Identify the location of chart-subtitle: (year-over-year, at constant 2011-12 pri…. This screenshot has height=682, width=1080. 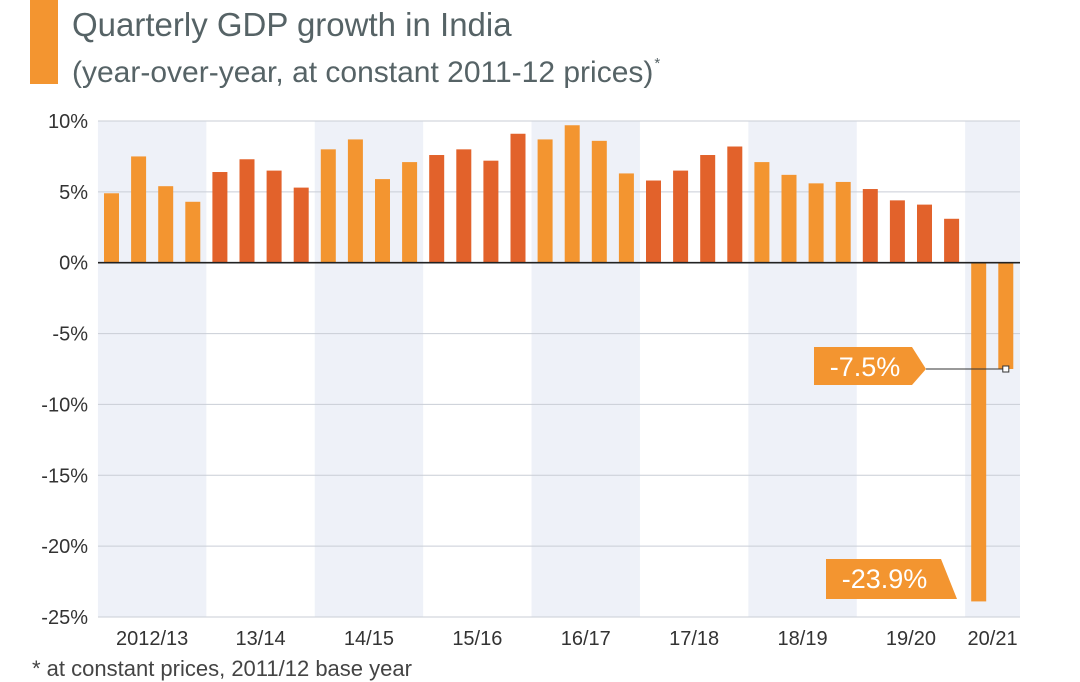
(366, 72).